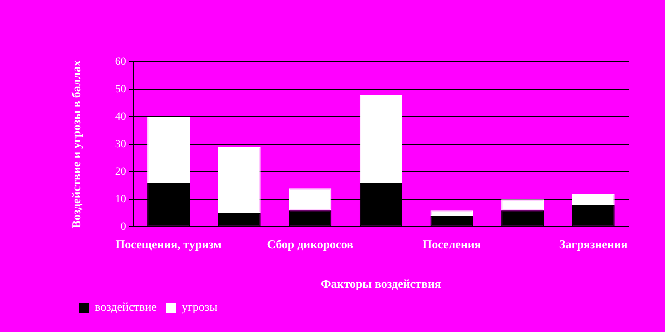 Image resolution: width=665 pixels, height=332 pixels. What do you see at coordinates (121, 200) in the screenshot?
I see `y-tick-label: 10` at bounding box center [121, 200].